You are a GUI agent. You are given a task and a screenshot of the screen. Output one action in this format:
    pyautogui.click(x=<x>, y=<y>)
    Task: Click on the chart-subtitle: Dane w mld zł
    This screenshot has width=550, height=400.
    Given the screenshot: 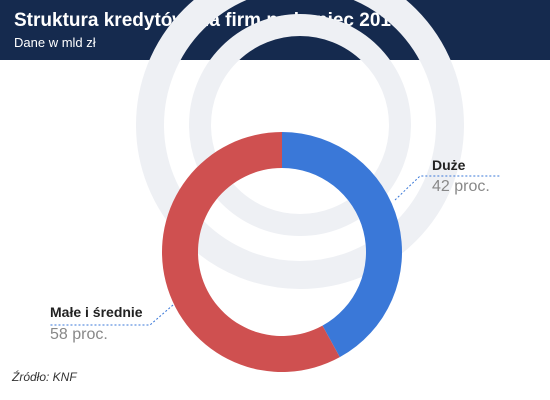 What is the action you would take?
    pyautogui.click(x=55, y=42)
    